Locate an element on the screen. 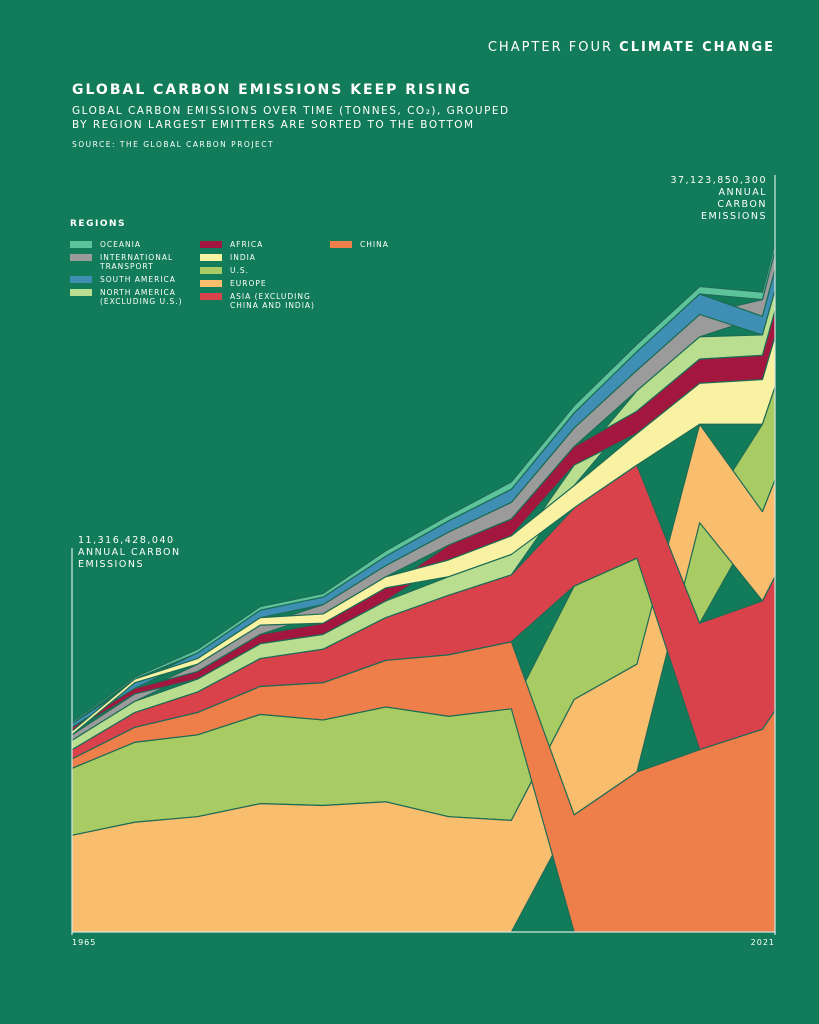 Image resolution: width=819 pixels, height=1024 pixels. legend-label: SOUTH AMERICA is located at coordinates (138, 279).